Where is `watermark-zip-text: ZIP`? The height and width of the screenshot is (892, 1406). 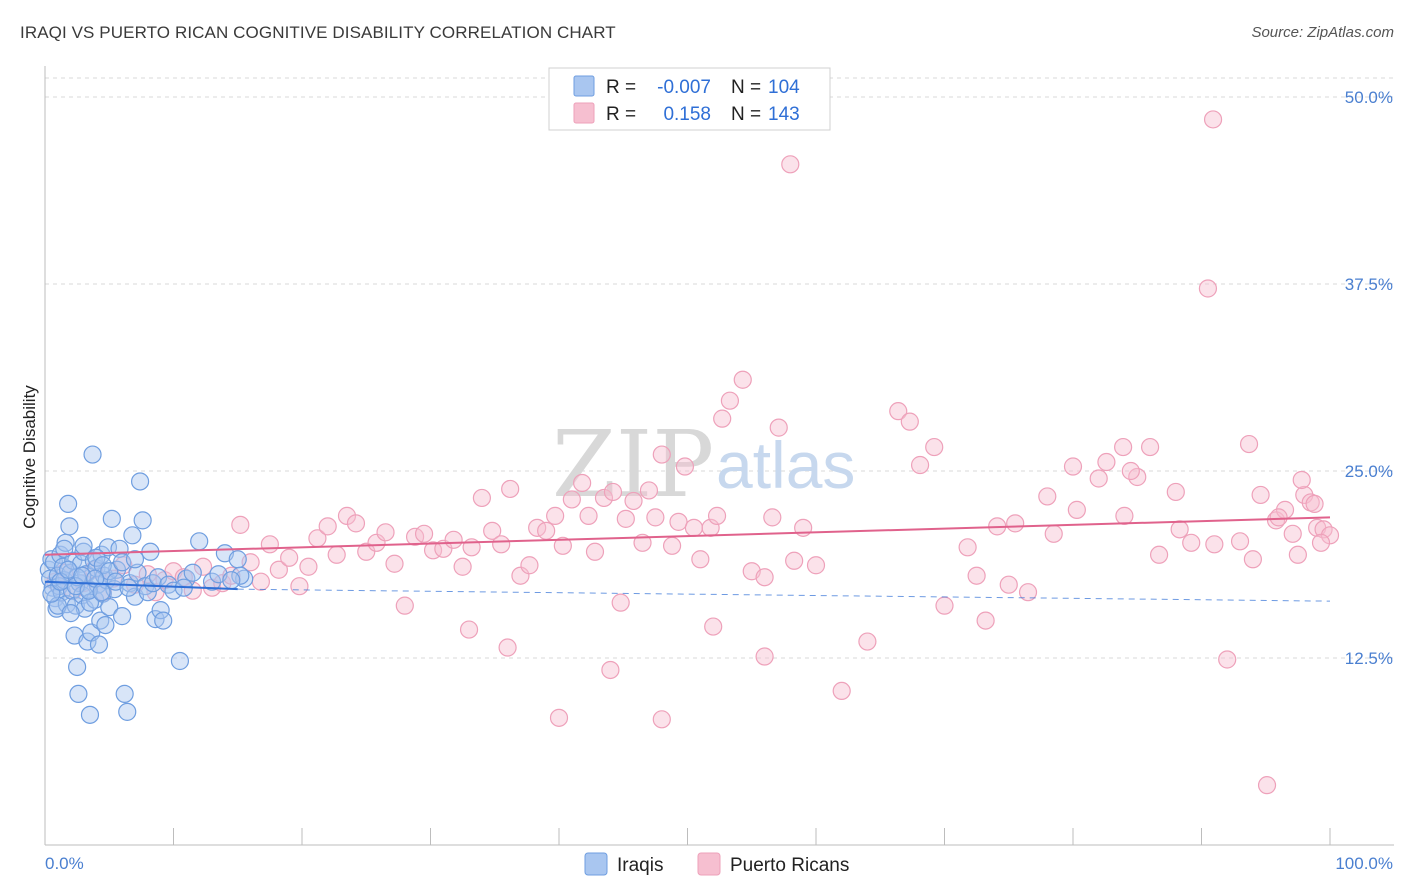 watermark-zip-text: ZIP is located at coordinates (633, 464).